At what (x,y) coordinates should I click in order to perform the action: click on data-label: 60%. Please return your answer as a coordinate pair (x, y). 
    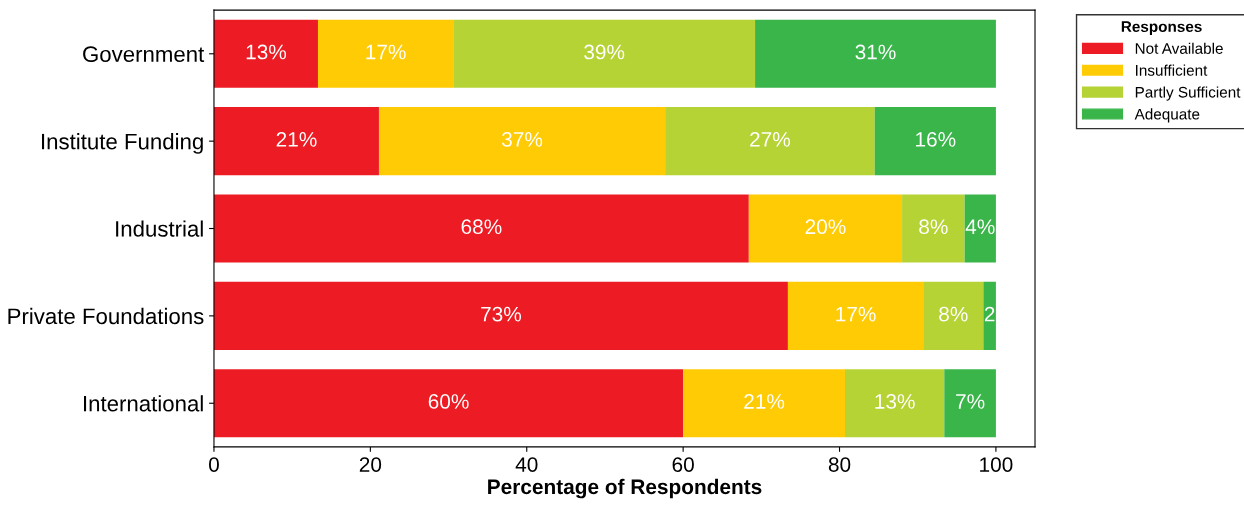
    Looking at the image, I should click on (448, 401).